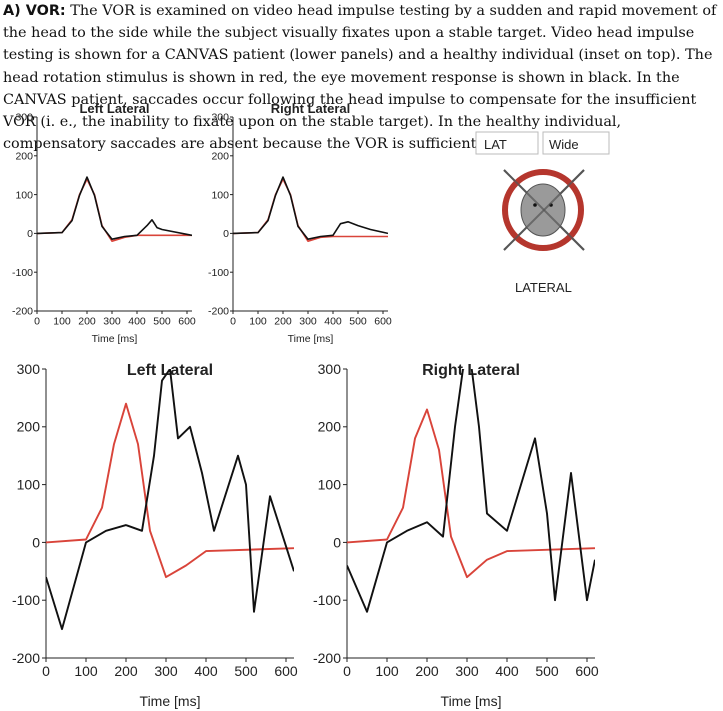 The height and width of the screenshot is (711, 723). Describe the element at coordinates (310, 108) in the screenshot. I see `chart-title: Right Lateral` at that location.